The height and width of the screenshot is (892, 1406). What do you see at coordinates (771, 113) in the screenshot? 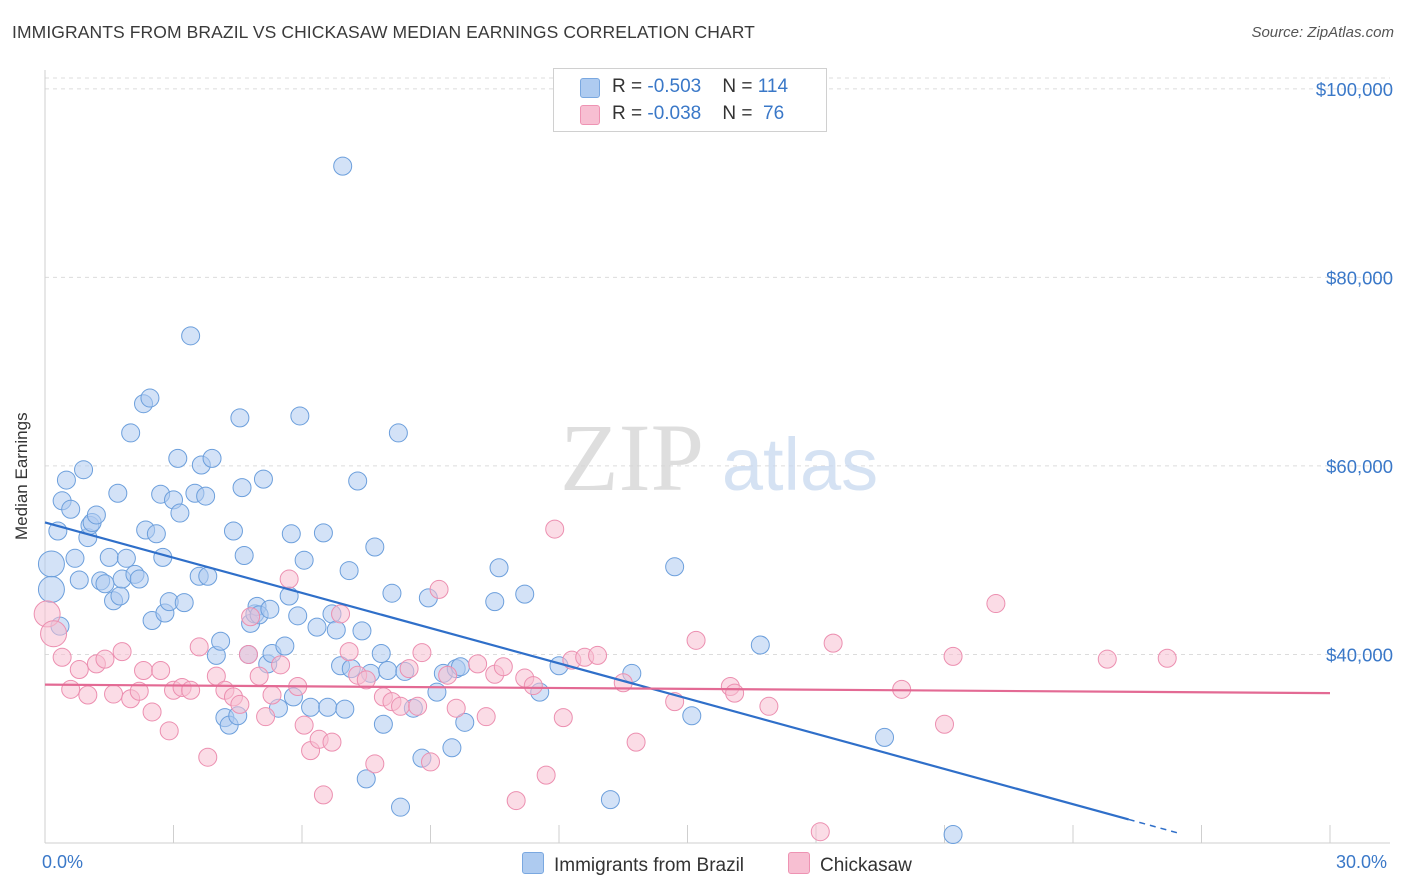
I see `legend-n-value: 76` at bounding box center [771, 113].